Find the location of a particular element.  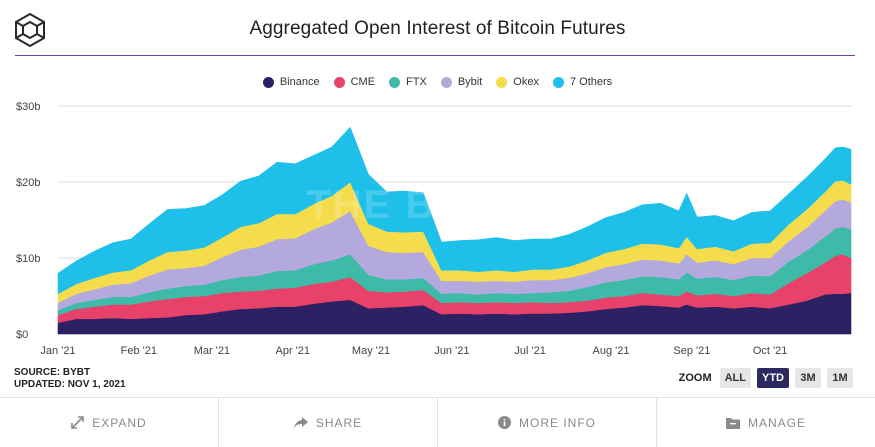

y-tick-label: $10b is located at coordinates (28, 259).